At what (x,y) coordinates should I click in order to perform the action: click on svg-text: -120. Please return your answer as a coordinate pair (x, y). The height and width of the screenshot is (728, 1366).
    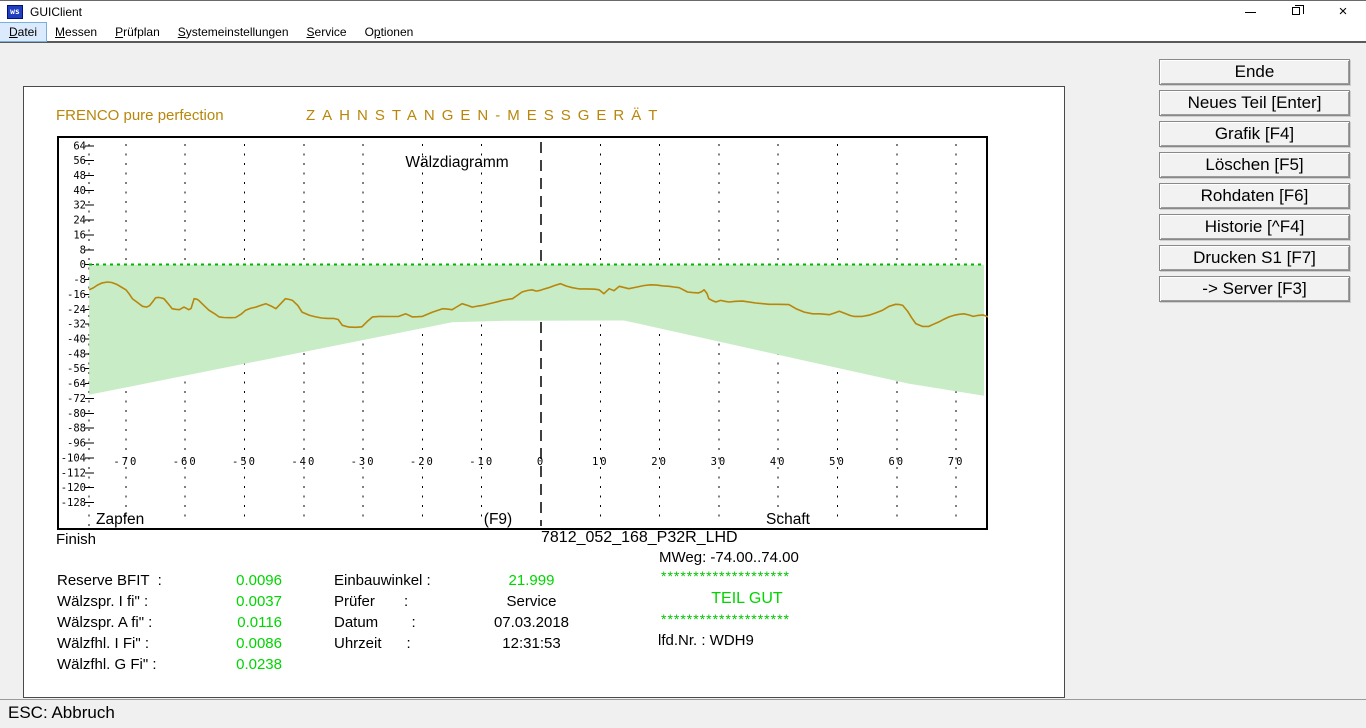
    Looking at the image, I should click on (73, 488).